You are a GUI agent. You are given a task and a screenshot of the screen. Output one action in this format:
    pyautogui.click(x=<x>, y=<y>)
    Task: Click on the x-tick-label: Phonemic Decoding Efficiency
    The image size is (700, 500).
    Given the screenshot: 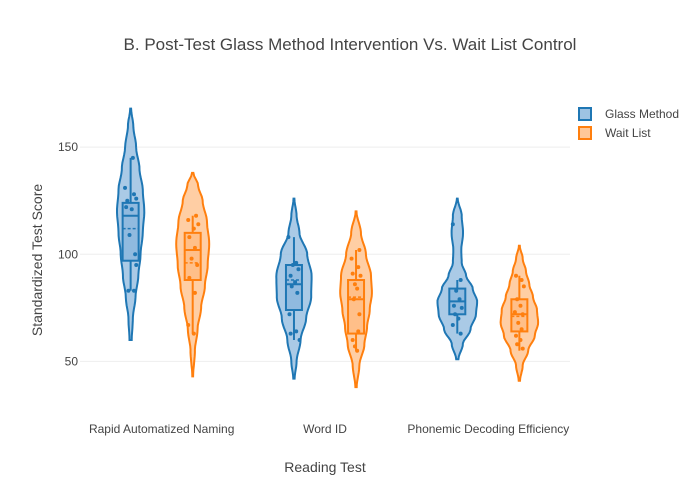 What is the action you would take?
    pyautogui.click(x=488, y=429)
    